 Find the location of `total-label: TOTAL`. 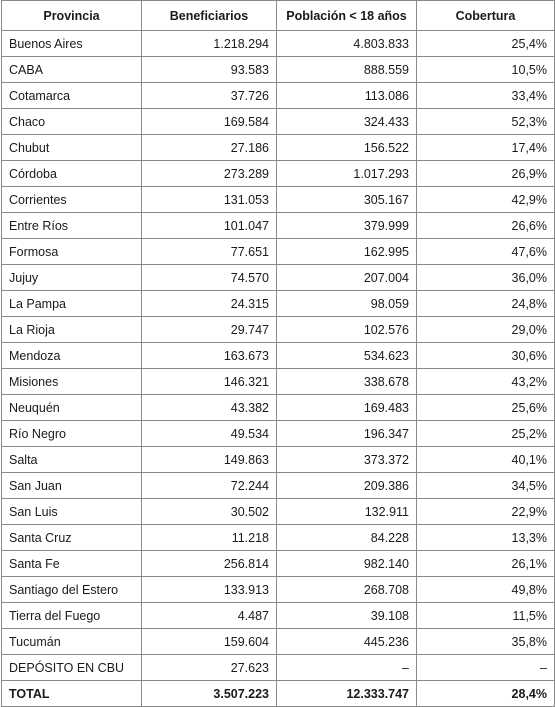

total-label: TOTAL is located at coordinates (71, 693).